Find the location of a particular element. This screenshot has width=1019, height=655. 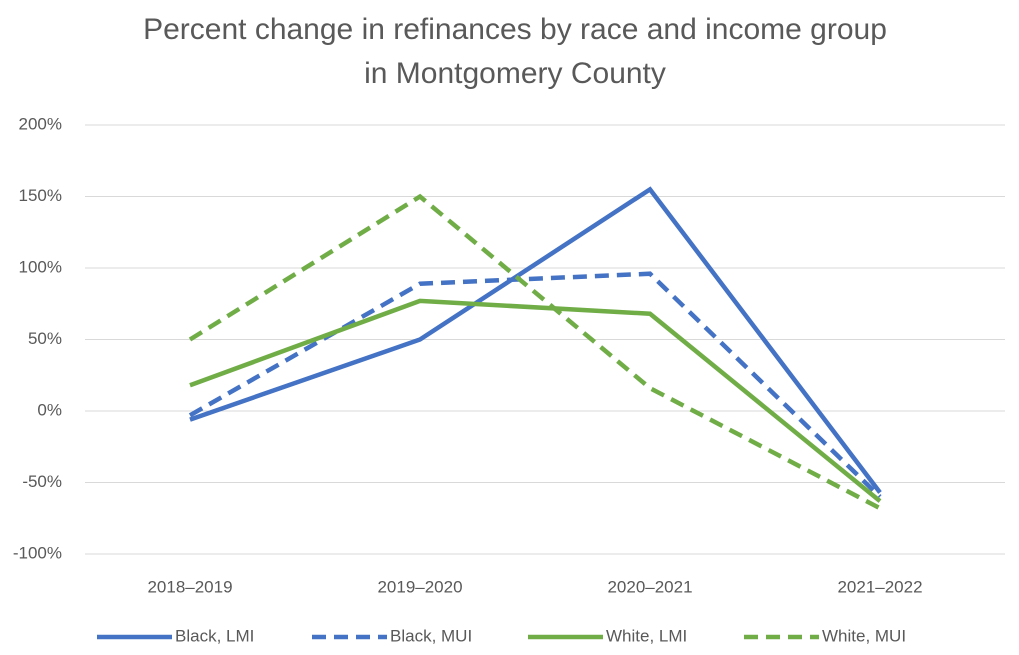

legend-label: White, LMI is located at coordinates (646, 635).